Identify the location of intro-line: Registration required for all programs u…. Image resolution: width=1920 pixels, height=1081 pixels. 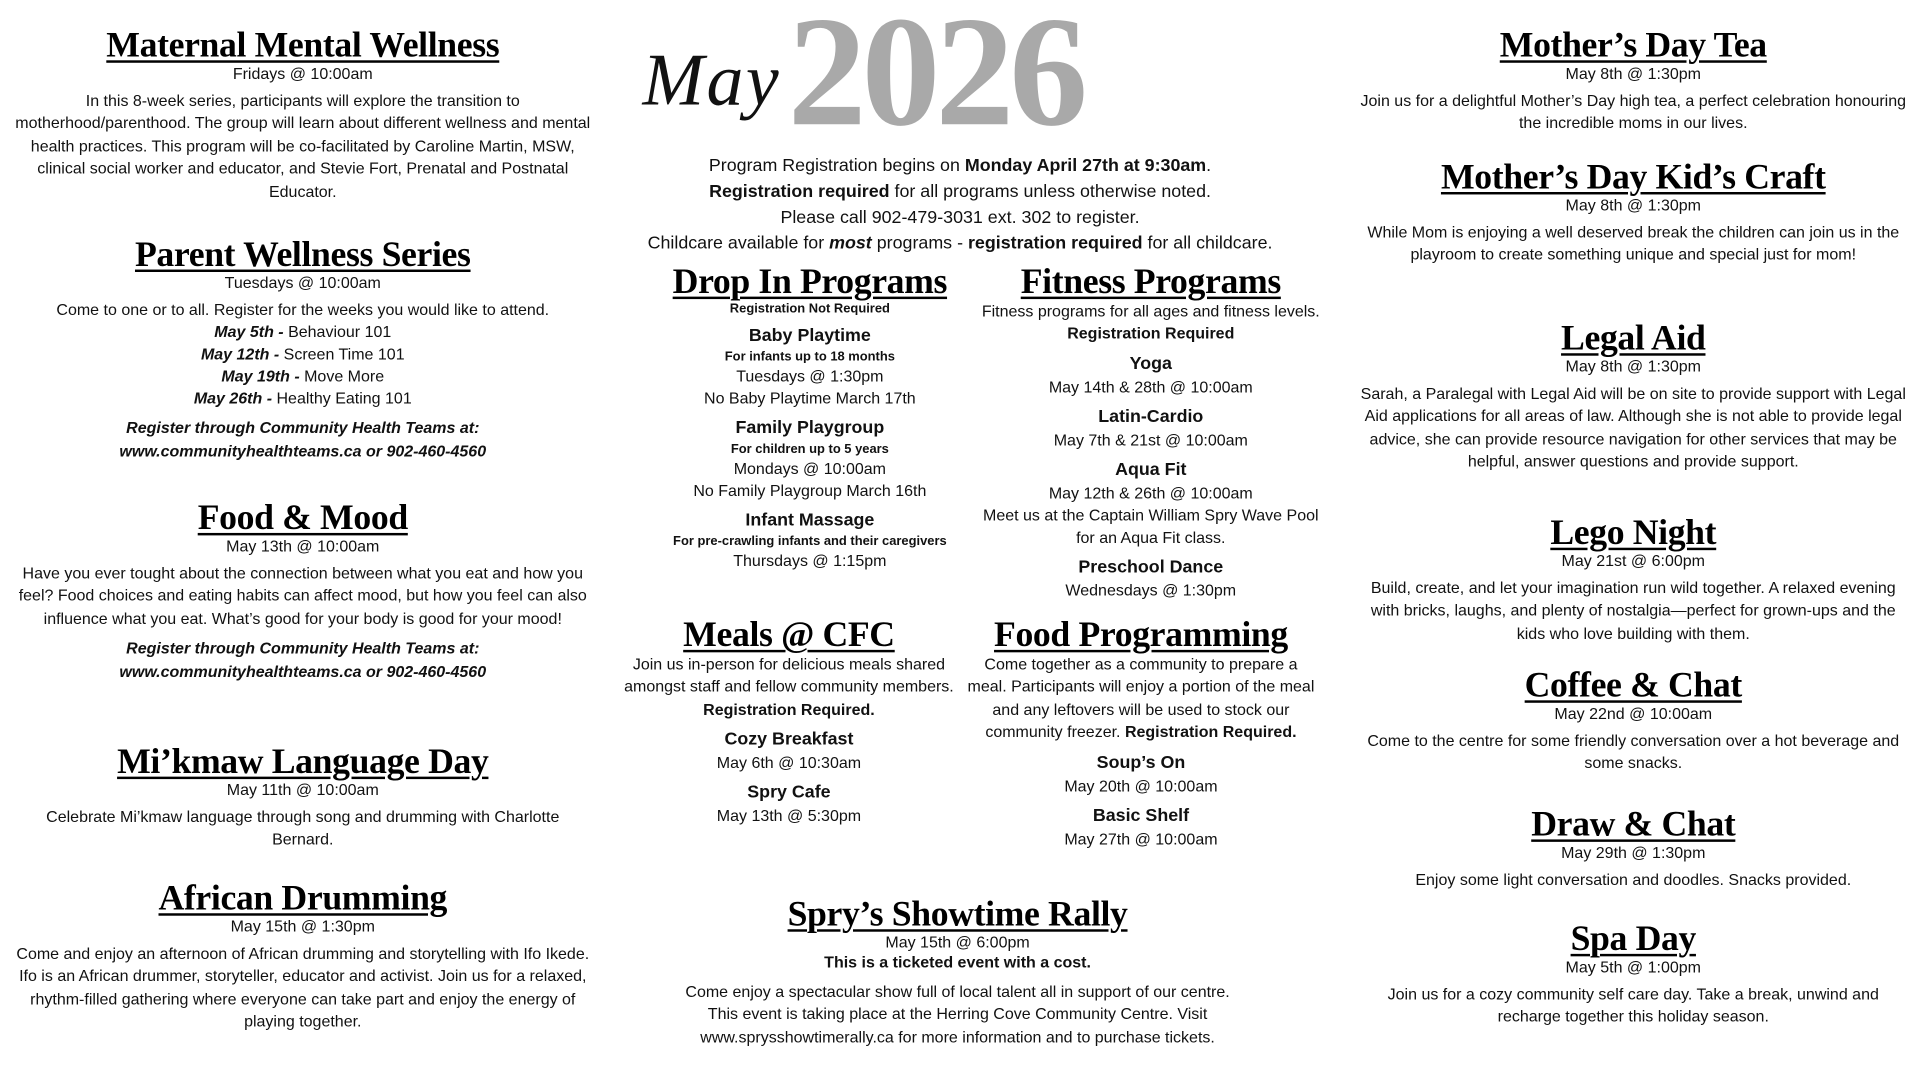
(959, 193).